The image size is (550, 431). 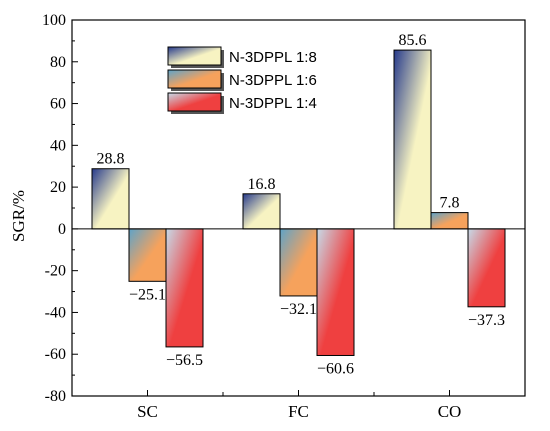 What do you see at coordinates (273, 80) in the screenshot?
I see `legend-label: N-3DPPL 1:6` at bounding box center [273, 80].